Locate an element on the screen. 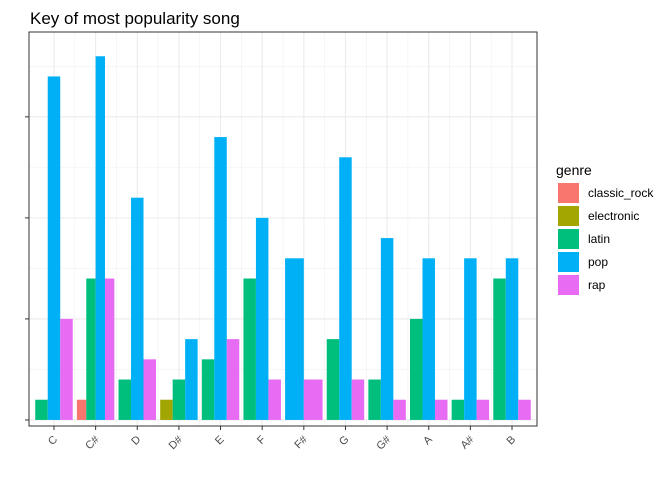 This screenshot has height=480, width=672. legend-title: genre is located at coordinates (574, 170).